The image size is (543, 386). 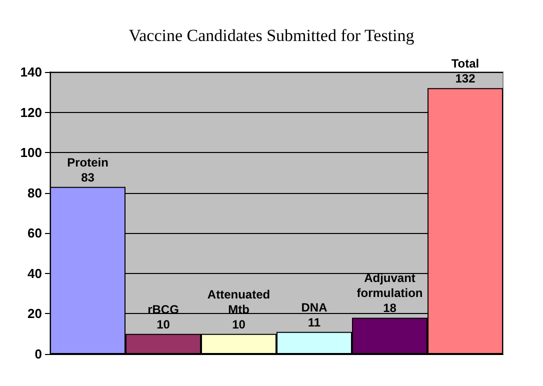 I want to click on data-label: 11, so click(x=314, y=322).